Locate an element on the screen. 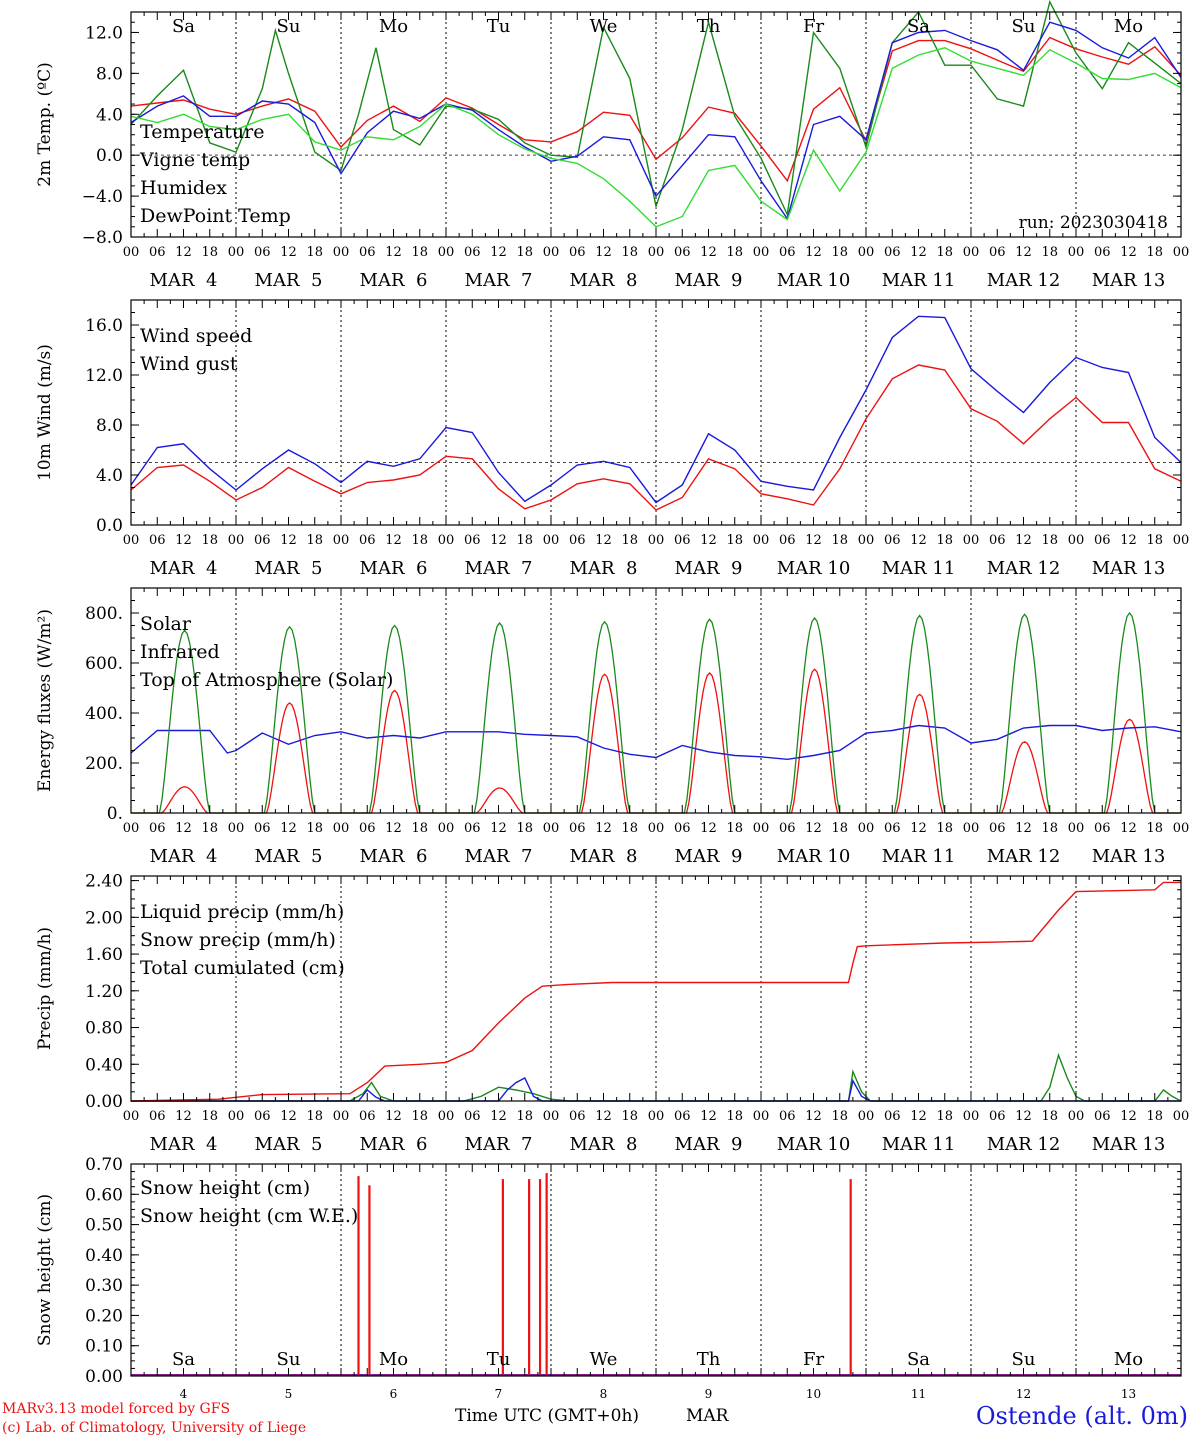 Image resolution: width=1194 pixels, height=1440 pixels. legend-snow-precip-mm-h-: Snow precip (mm/h) is located at coordinates (238, 940).